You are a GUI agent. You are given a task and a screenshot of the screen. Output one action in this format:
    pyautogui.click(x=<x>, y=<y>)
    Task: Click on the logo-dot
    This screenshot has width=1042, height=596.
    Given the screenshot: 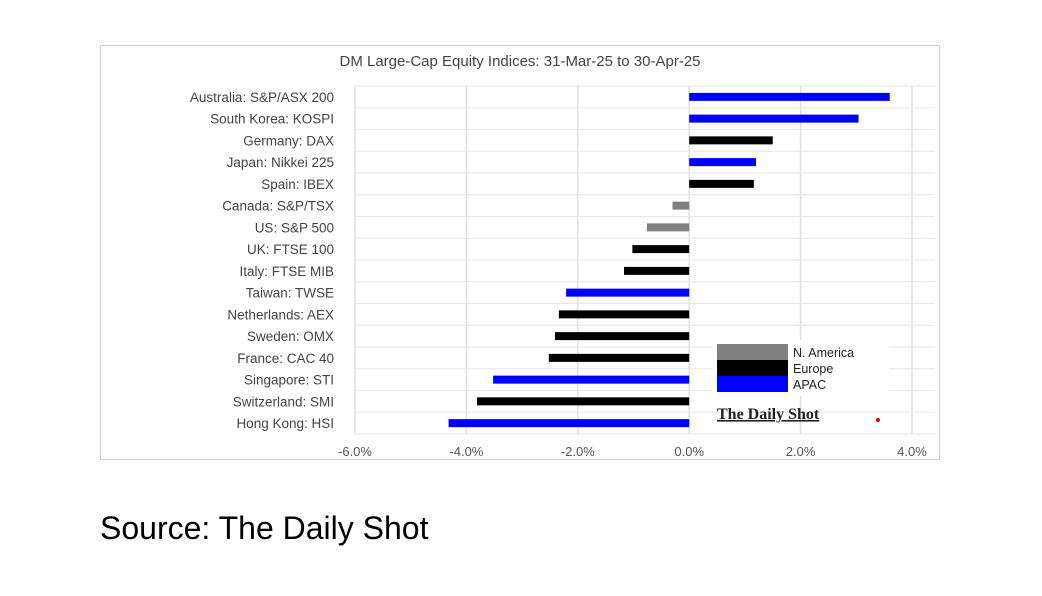 What is the action you would take?
    pyautogui.click(x=878, y=420)
    